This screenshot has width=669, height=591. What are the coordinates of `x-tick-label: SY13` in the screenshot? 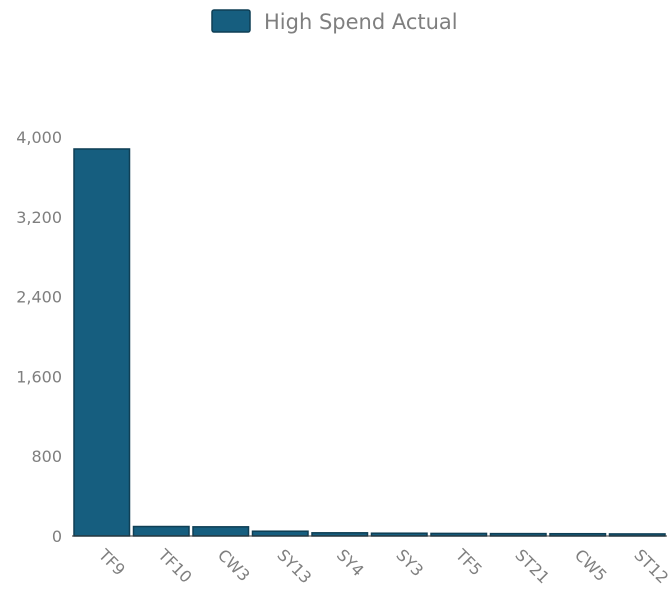 It's located at (294, 566).